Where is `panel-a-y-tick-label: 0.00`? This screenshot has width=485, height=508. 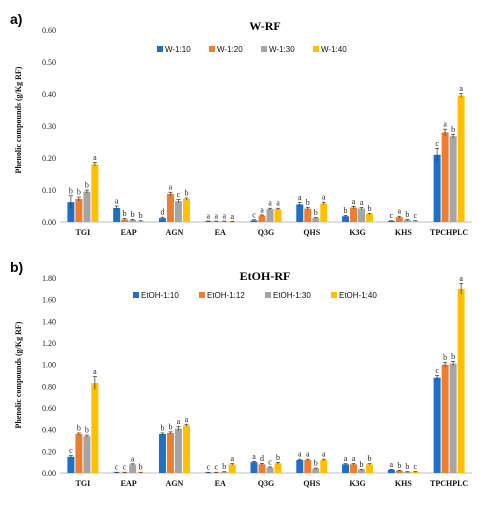
panel-a-y-tick-label: 0.00 is located at coordinates (49, 222).